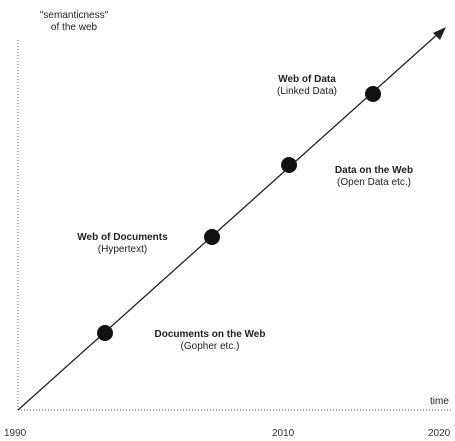  I want to click on milestone-subtitle: (Hypertext), so click(122, 249).